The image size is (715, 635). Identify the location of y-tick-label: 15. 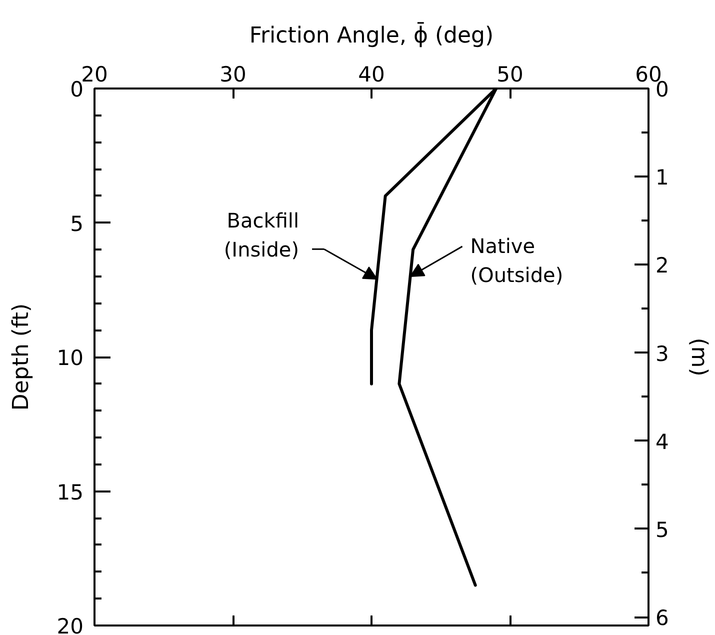
(70, 492).